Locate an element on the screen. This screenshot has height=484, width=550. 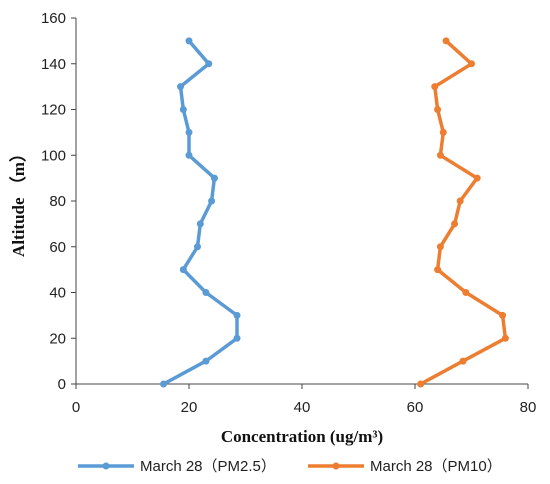
x-tick-label: 40 is located at coordinates (302, 407).